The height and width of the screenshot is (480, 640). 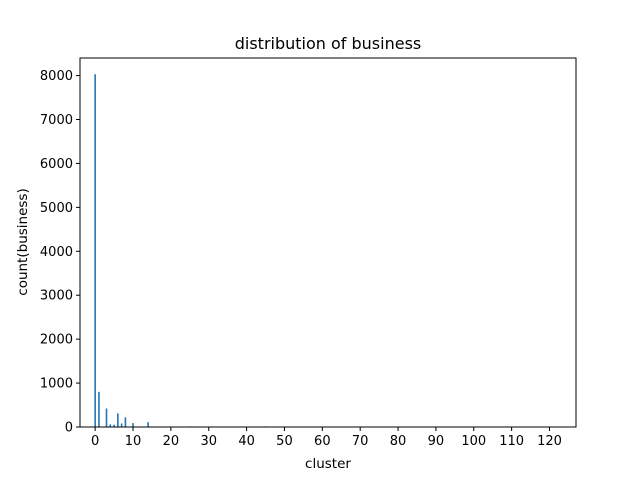 I want to click on x-axis-ticks: 0 10 20 30 40 50 60 70 80 90 100 110 120, so click(x=326, y=438).